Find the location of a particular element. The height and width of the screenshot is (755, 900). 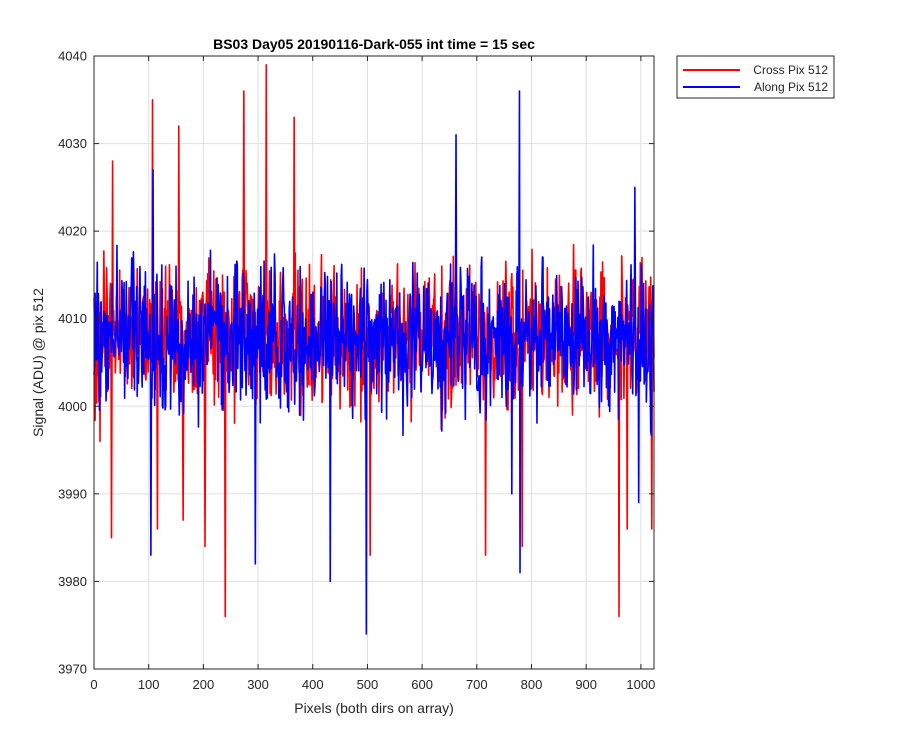

x-tick-label: 400 is located at coordinates (313, 684).